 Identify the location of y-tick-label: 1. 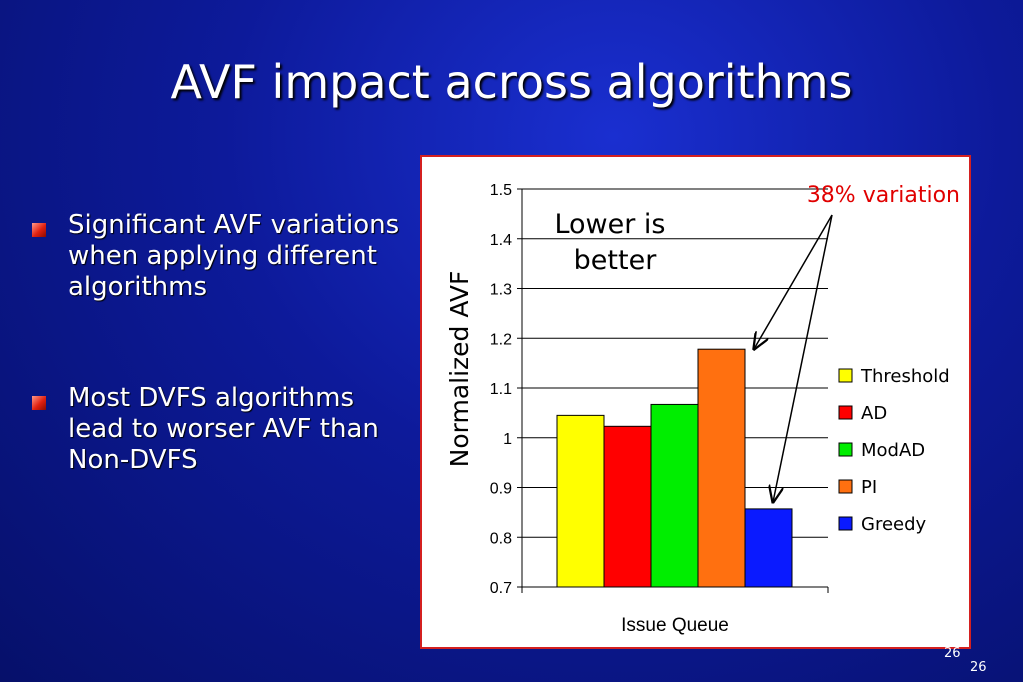
(507, 439).